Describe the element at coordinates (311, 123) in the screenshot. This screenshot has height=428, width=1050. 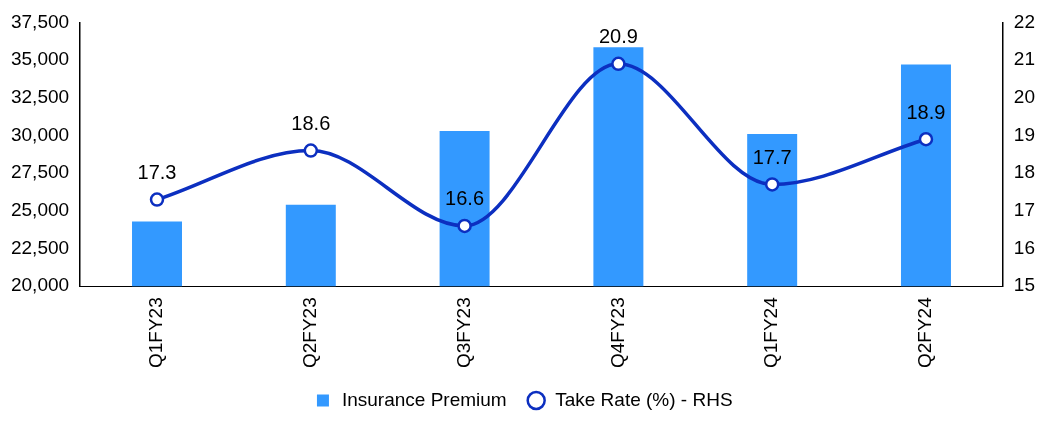
I see `data-label: 18.6` at that location.